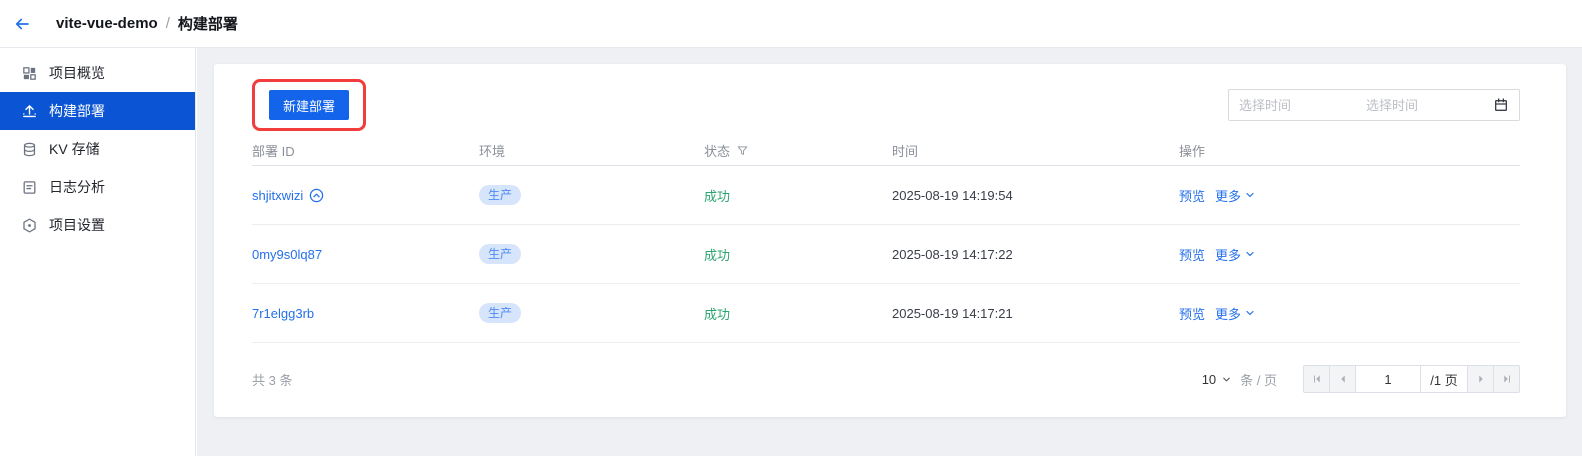 The height and width of the screenshot is (456, 1582). What do you see at coordinates (77, 73) in the screenshot?
I see `sidebar-item-label: 项目概览` at bounding box center [77, 73].